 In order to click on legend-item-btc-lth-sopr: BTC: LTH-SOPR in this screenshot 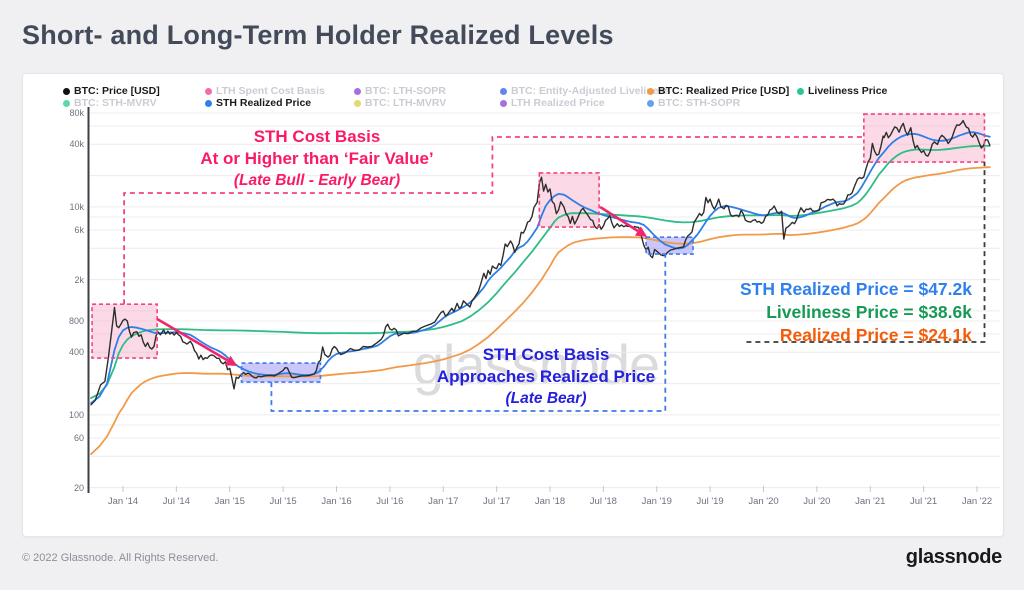, I will do `click(400, 91)`.